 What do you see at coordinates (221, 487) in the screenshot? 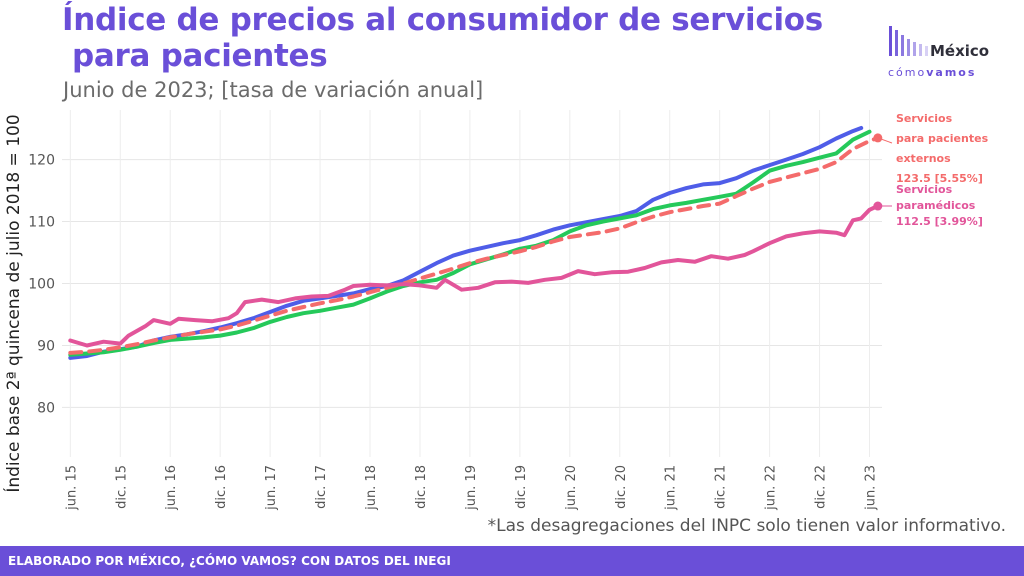
I see `x-tick-label: dic. 16` at bounding box center [221, 487].